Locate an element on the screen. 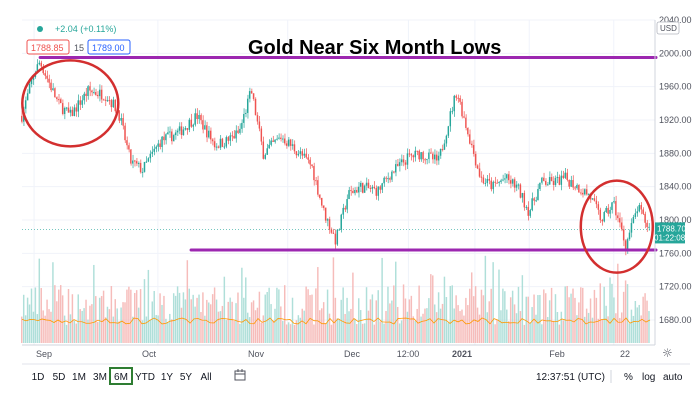  time-tick-label: Feb is located at coordinates (557, 354).